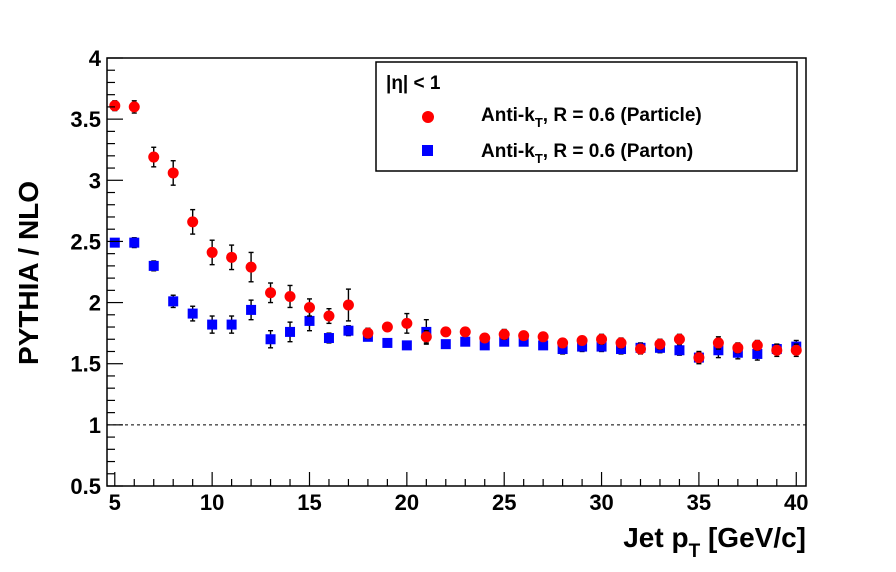 The image size is (896, 572). What do you see at coordinates (601, 502) in the screenshot?
I see `x-tick-label: 30` at bounding box center [601, 502].